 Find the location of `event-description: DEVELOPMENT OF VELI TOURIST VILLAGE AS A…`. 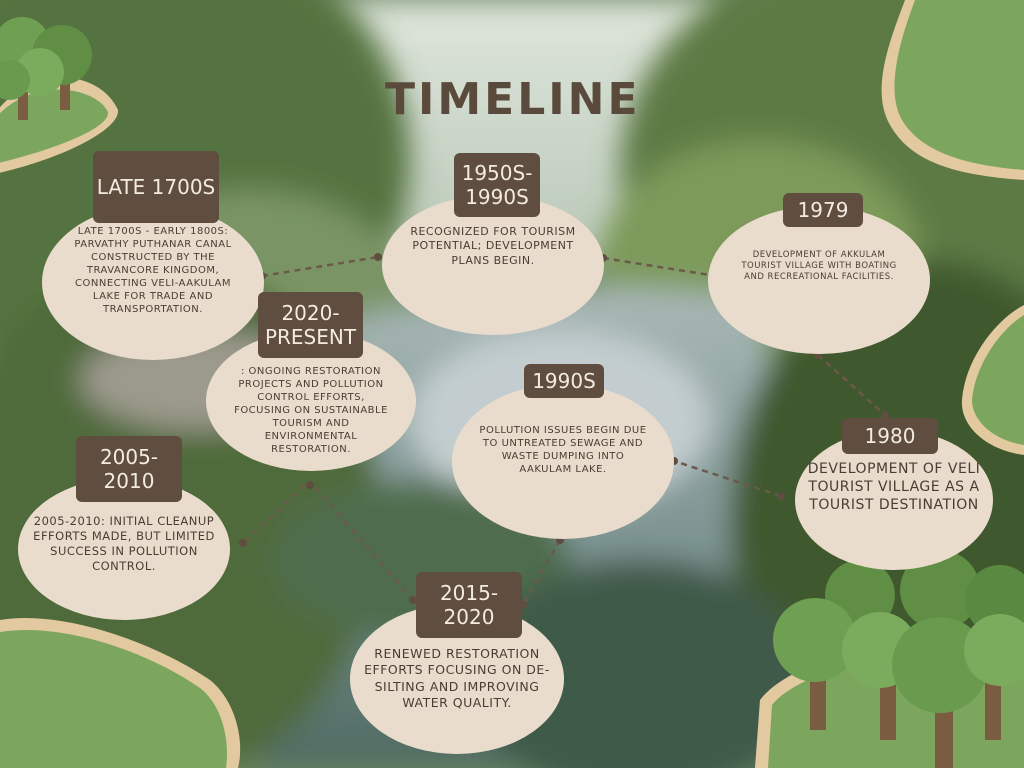

event-description: DEVELOPMENT OF VELI TOURIST VILLAGE AS A… is located at coordinates (894, 487).